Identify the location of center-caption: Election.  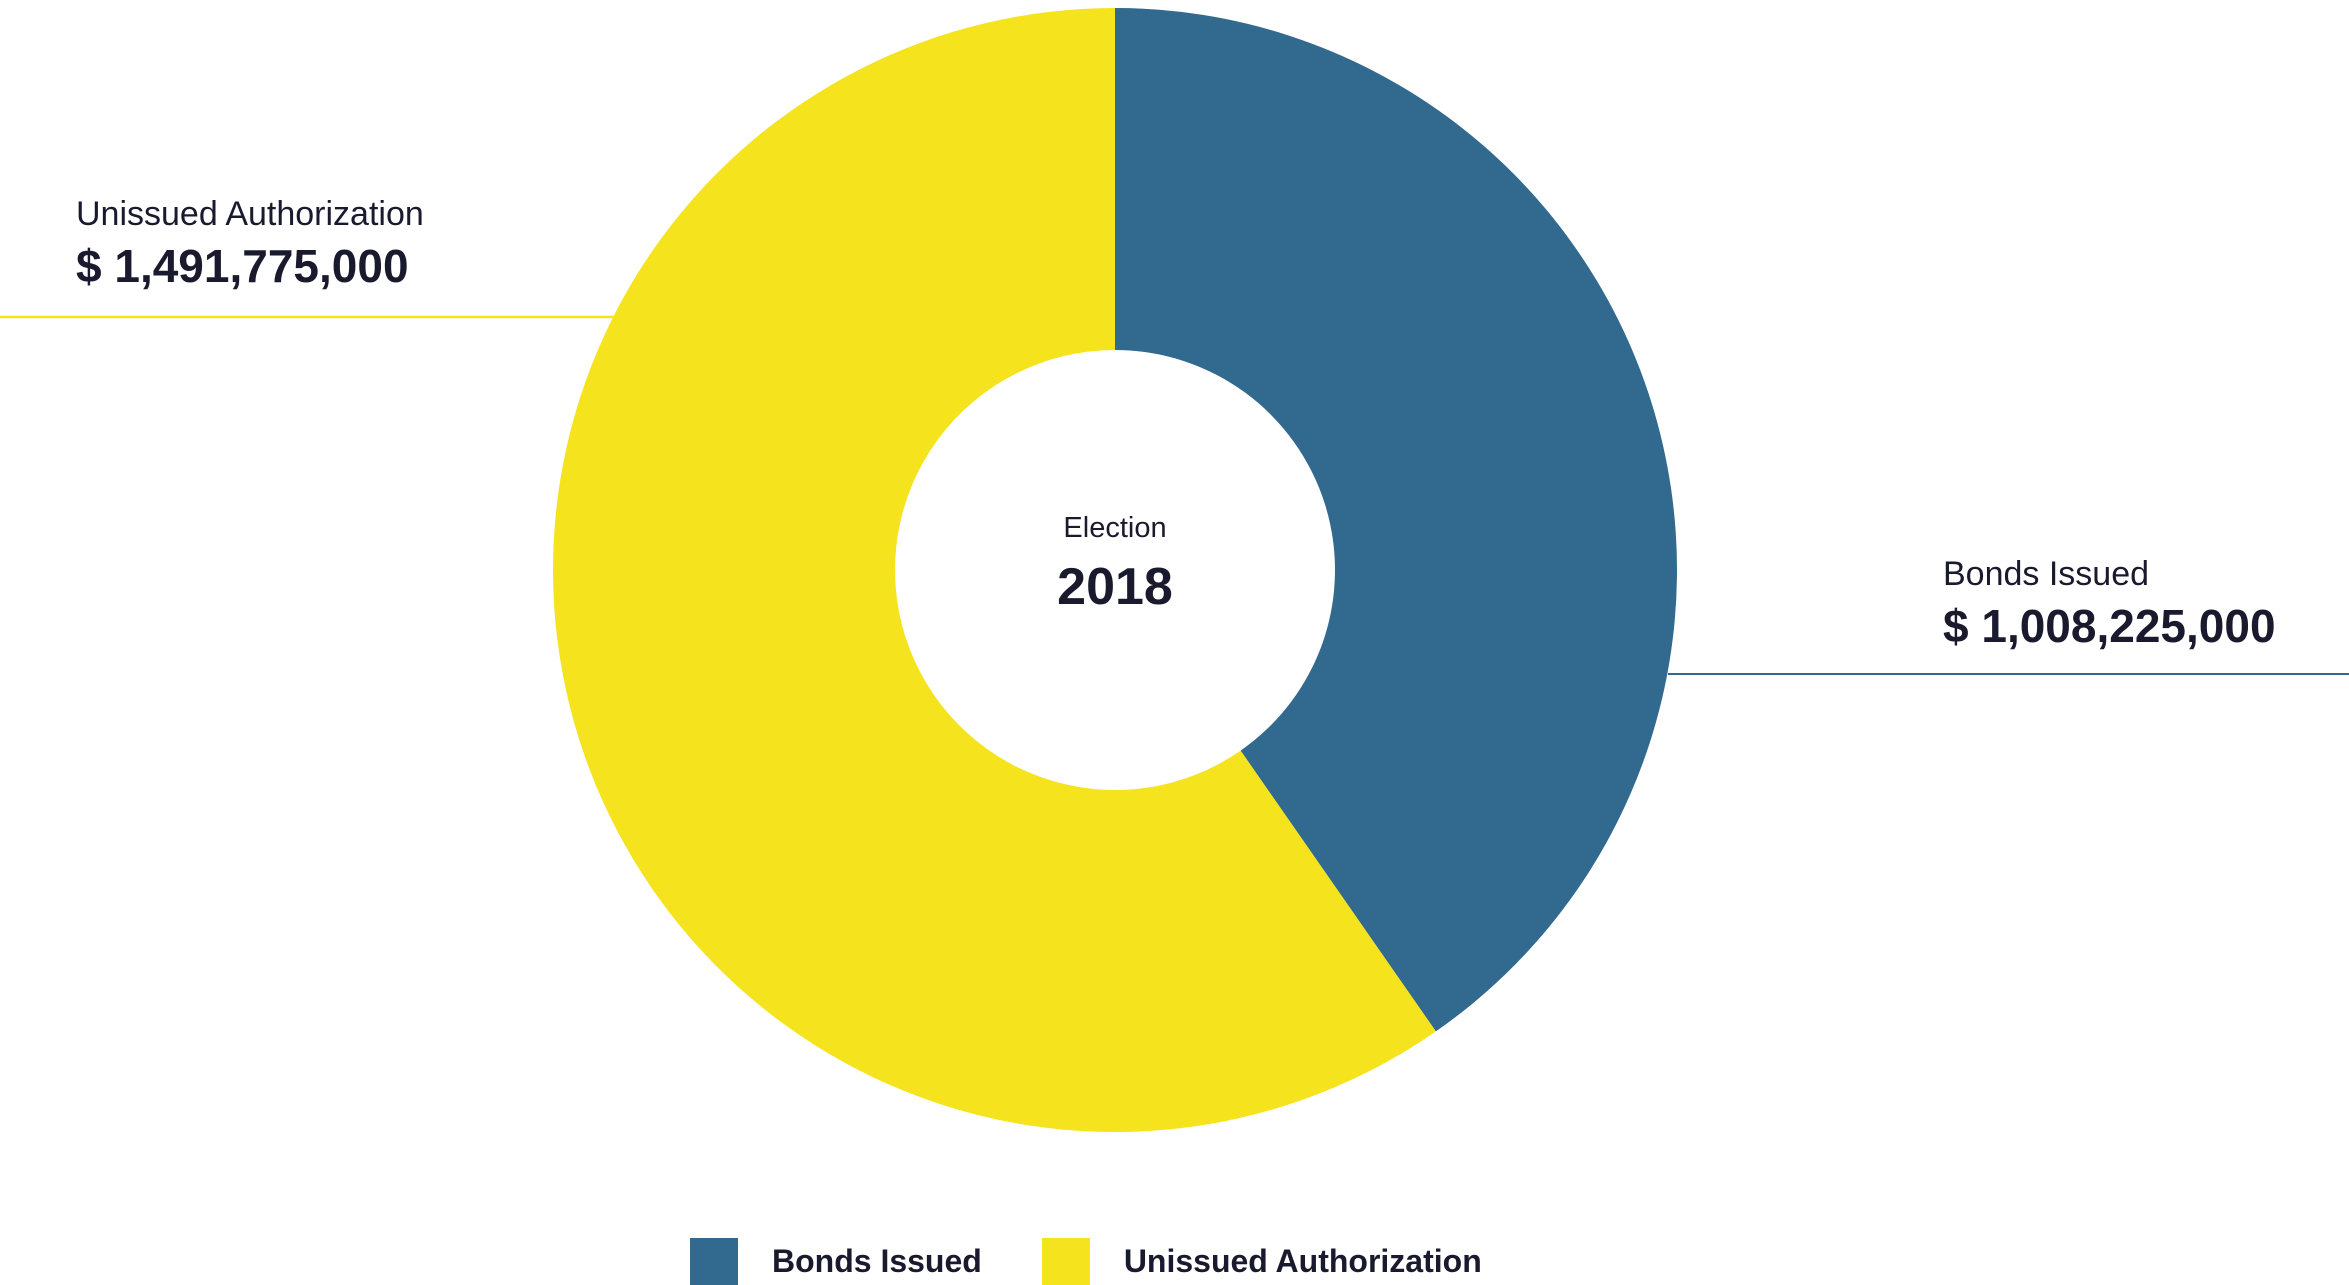
(1115, 528).